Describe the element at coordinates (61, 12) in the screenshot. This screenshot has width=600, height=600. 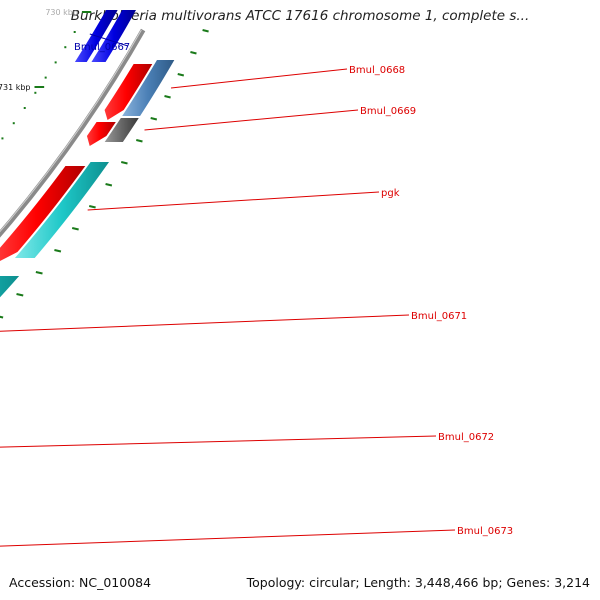
I see `scale-tick-label: 730 kbp` at that location.